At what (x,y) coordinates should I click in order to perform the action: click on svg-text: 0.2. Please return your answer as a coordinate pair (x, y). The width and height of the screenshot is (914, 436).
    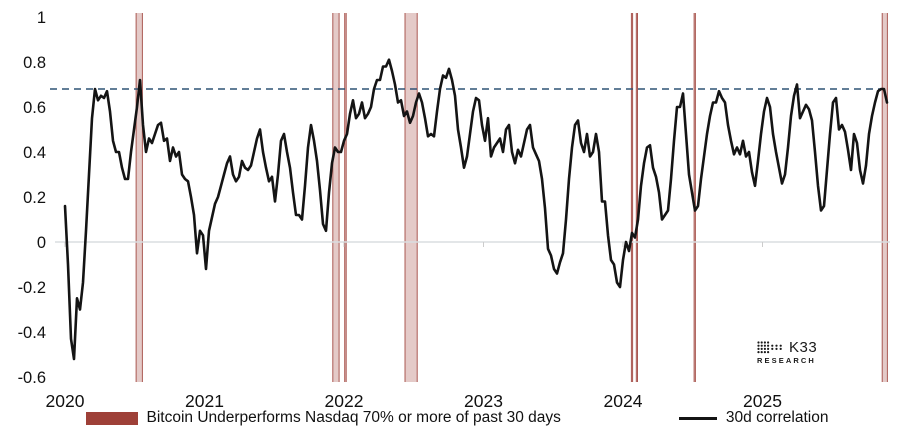
    Looking at the image, I should click on (34, 198).